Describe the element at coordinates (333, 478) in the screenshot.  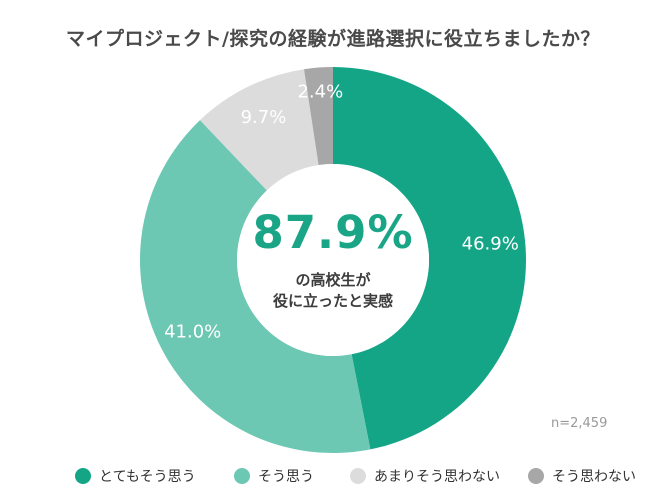
I see `legend: とてもそう思う そう思う あまりそう思わない そう思わない` at that location.